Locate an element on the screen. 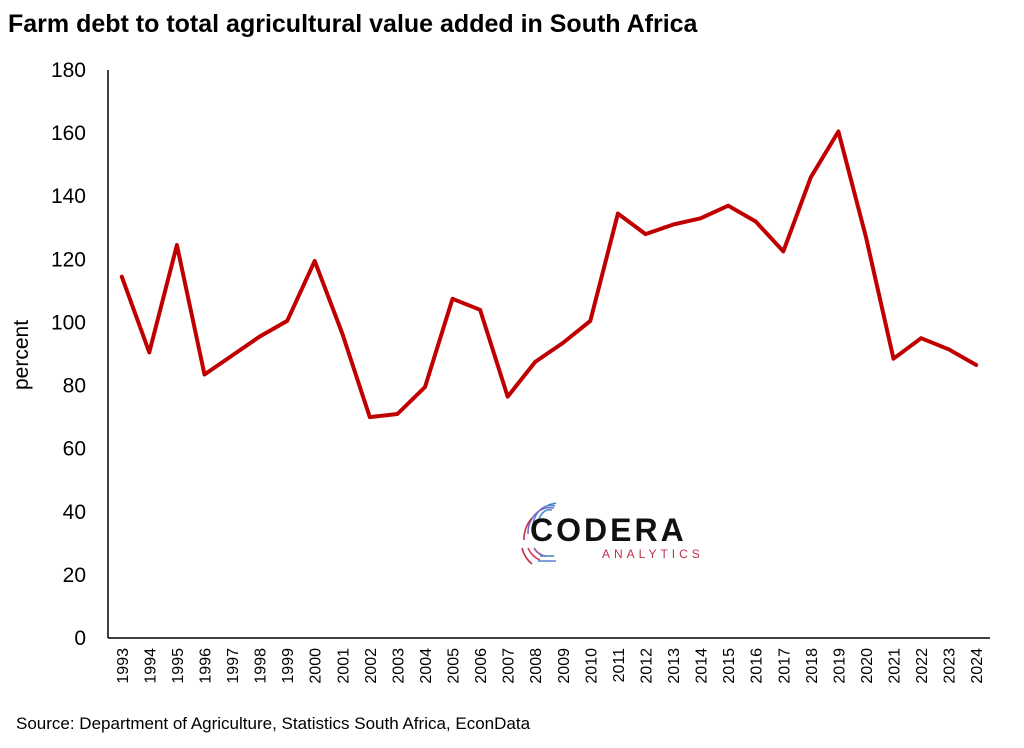 The image size is (1024, 748). x-tick-label: 2014 is located at coordinates (702, 666).